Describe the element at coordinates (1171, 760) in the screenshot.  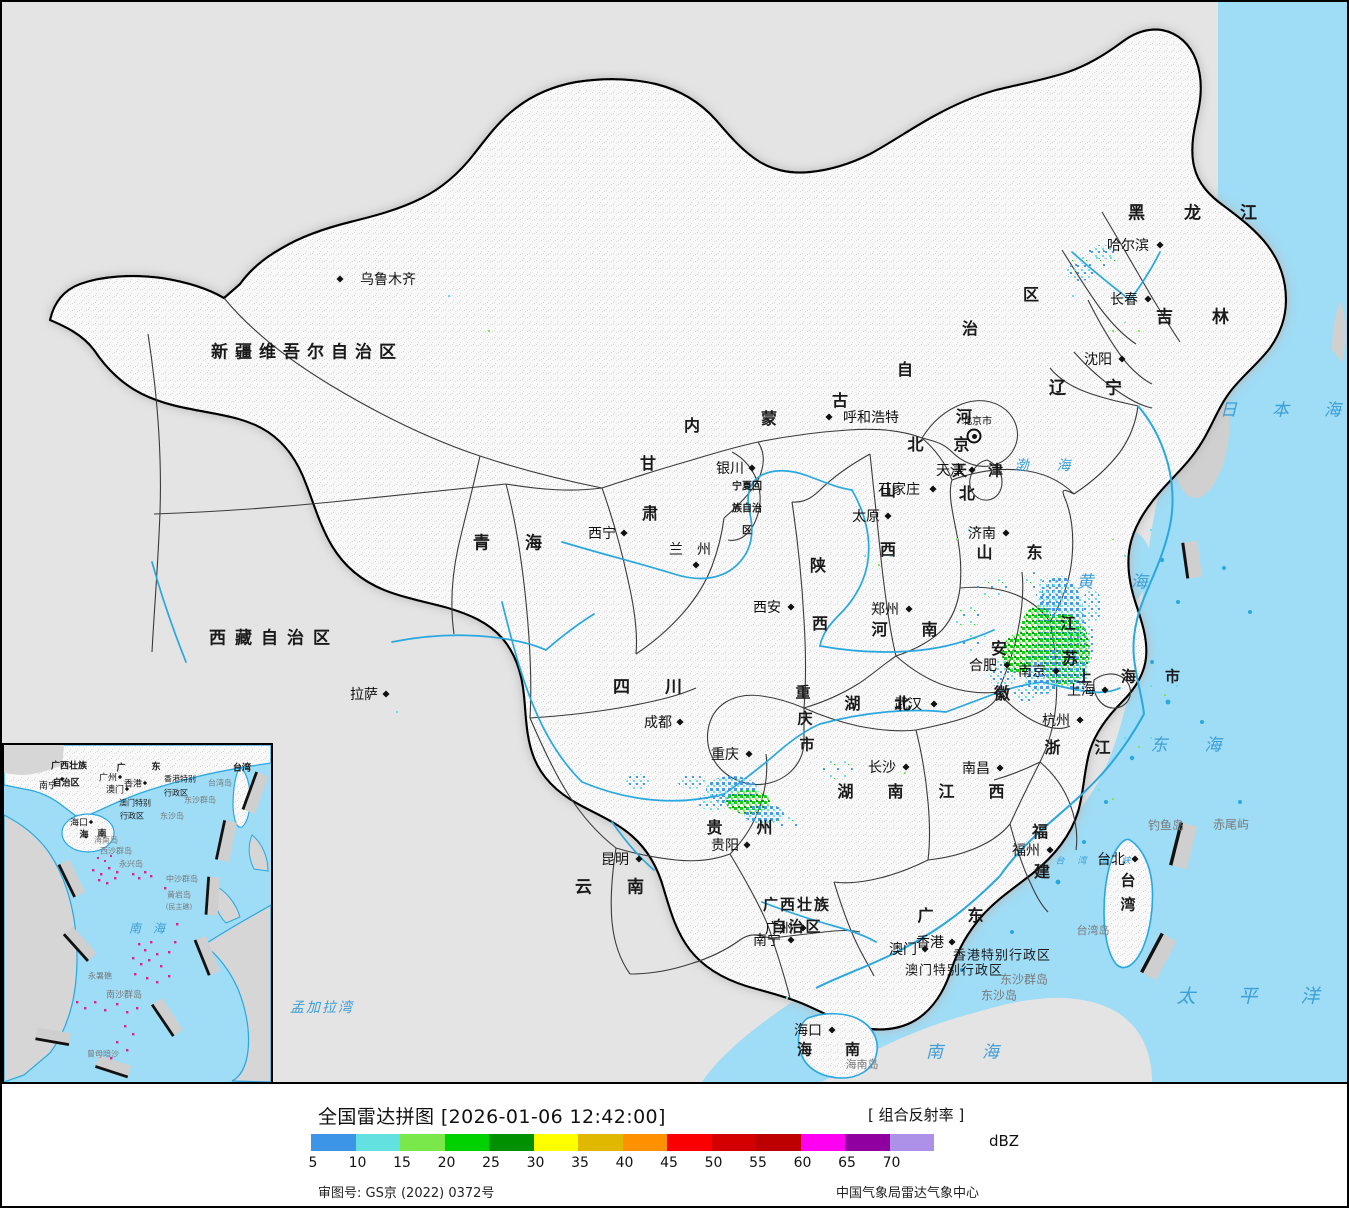
I see `sovereignty-marks` at that location.